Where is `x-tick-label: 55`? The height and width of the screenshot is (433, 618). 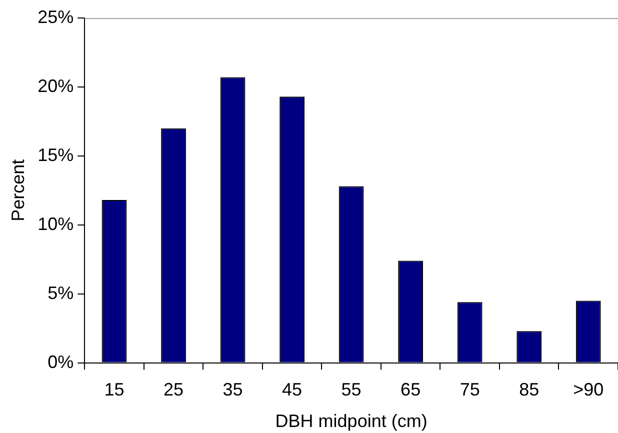
x-tick-label: 55 is located at coordinates (351, 390).